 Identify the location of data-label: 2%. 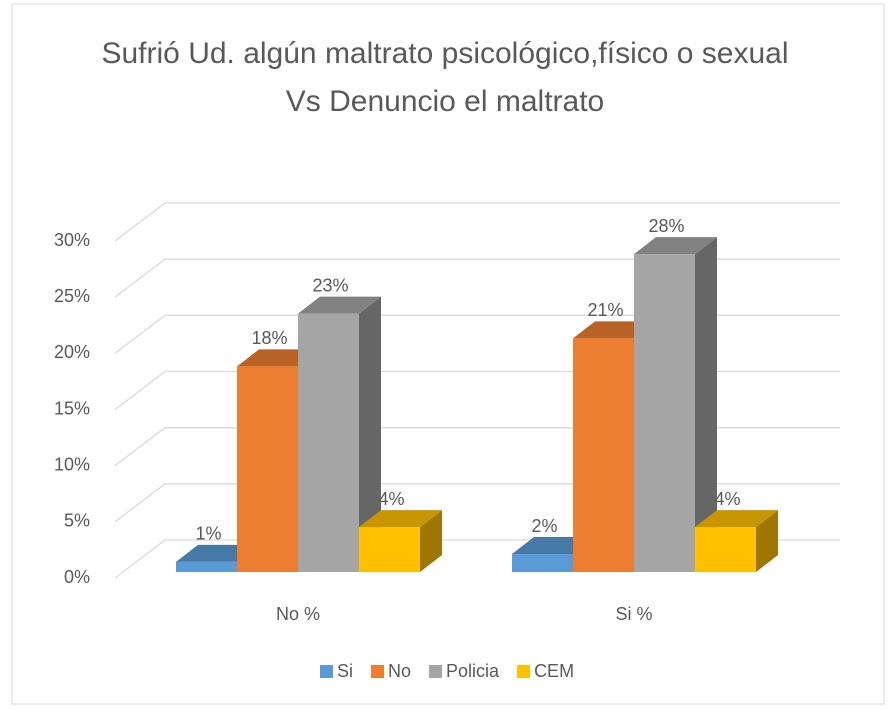
(544, 526).